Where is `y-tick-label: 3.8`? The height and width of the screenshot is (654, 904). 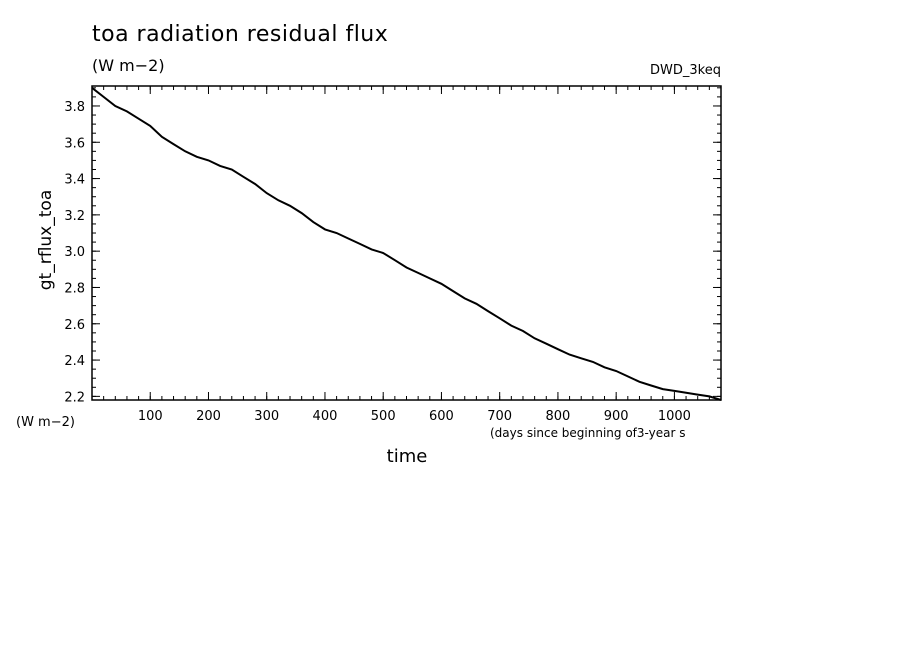
y-tick-label: 3.8 is located at coordinates (74, 107).